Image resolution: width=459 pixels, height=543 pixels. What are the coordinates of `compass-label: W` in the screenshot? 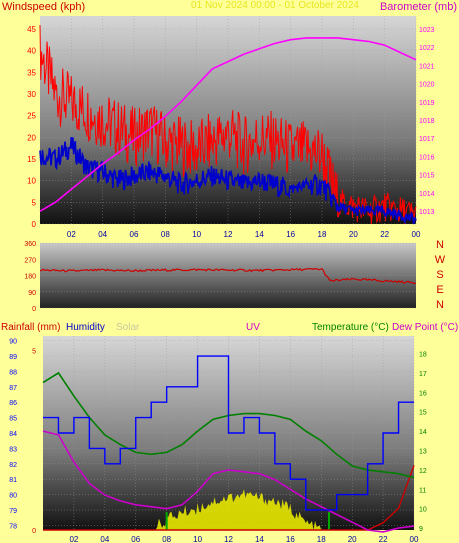 It's located at (440, 260).